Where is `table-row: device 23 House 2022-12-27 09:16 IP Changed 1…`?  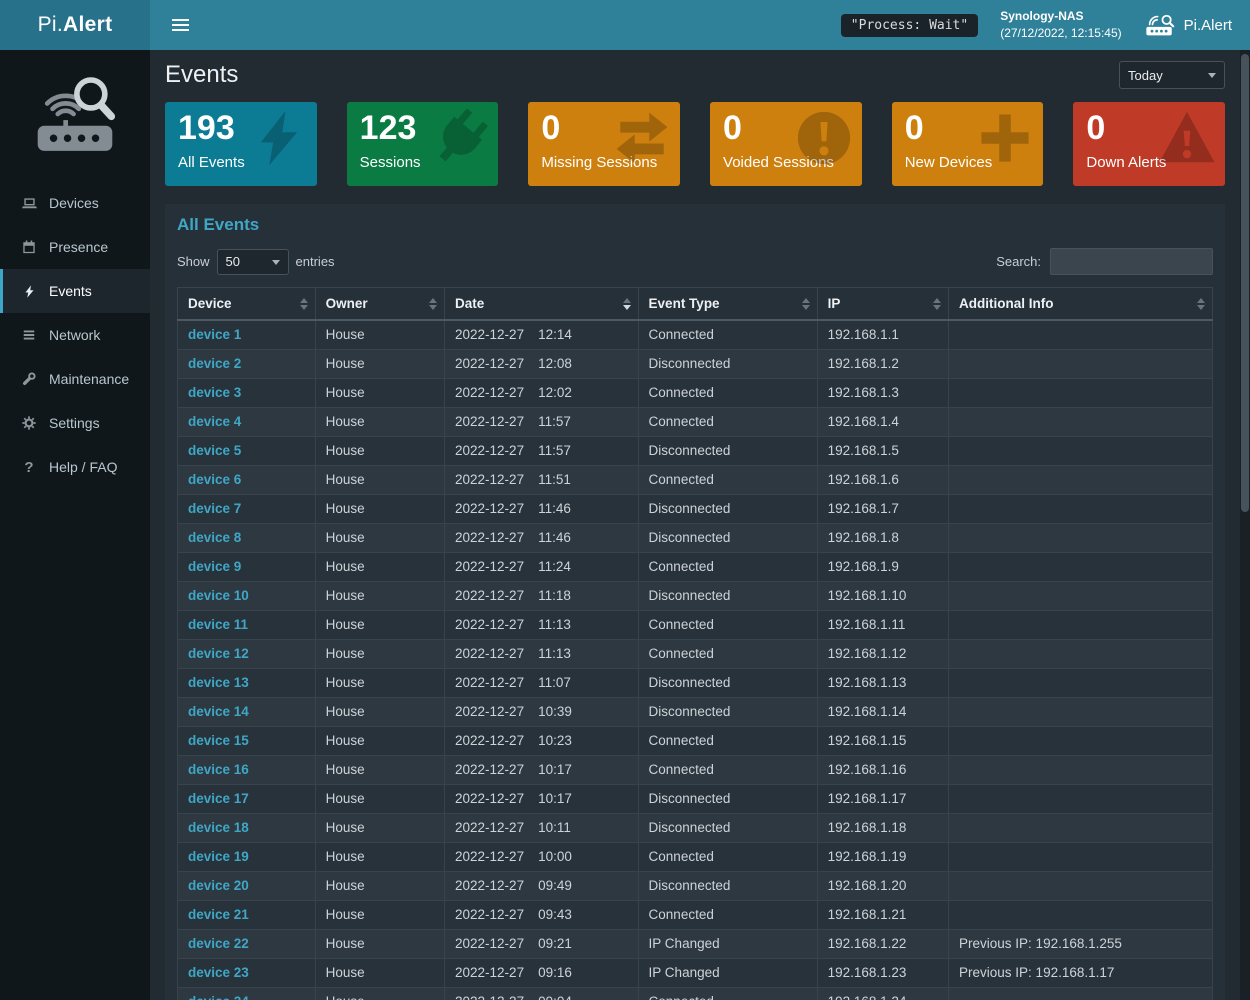 table-row: device 23 House 2022-12-27 09:16 IP Changed 1… is located at coordinates (695, 972).